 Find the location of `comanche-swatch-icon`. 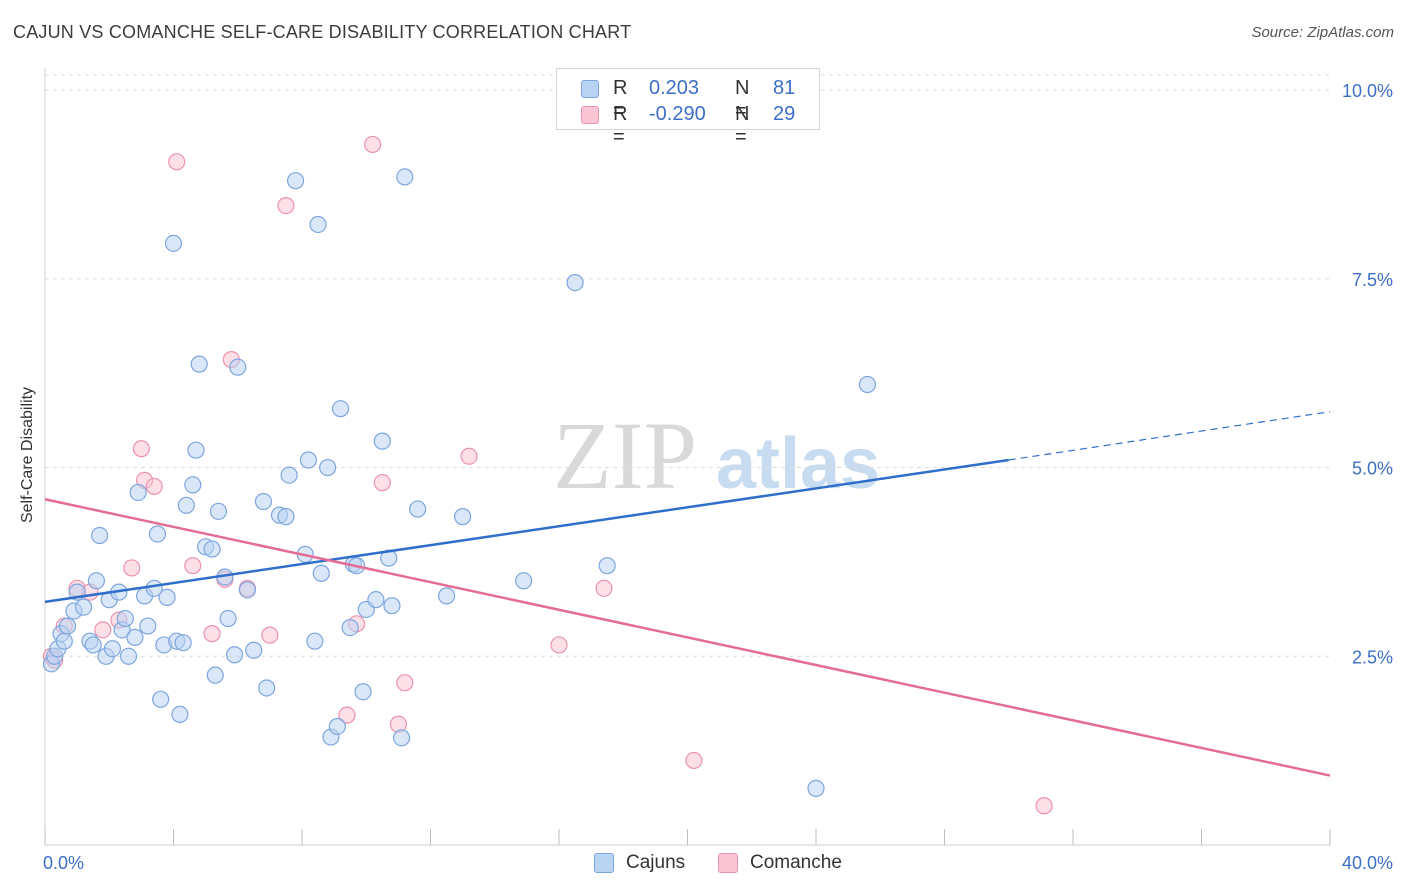

comanche-swatch-icon is located at coordinates (590, 115).